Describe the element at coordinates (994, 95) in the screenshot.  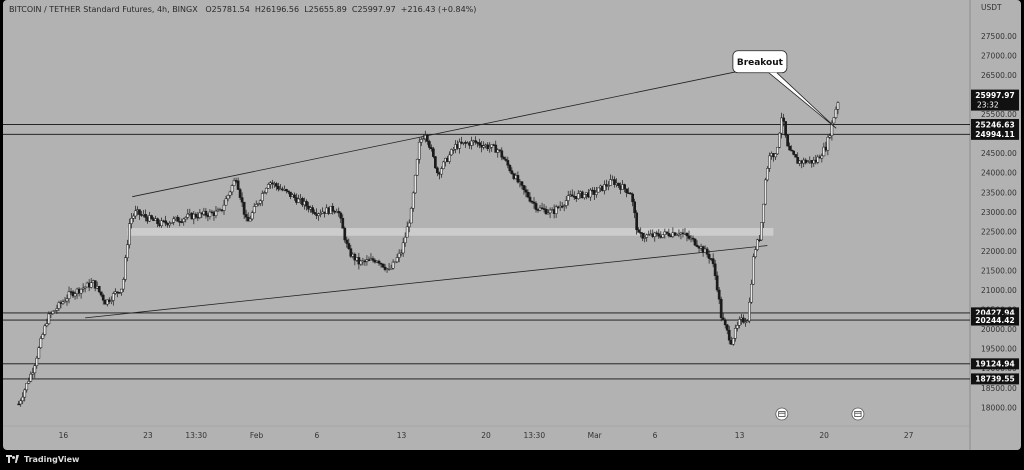
I see `last-price-label: 25997.97` at that location.